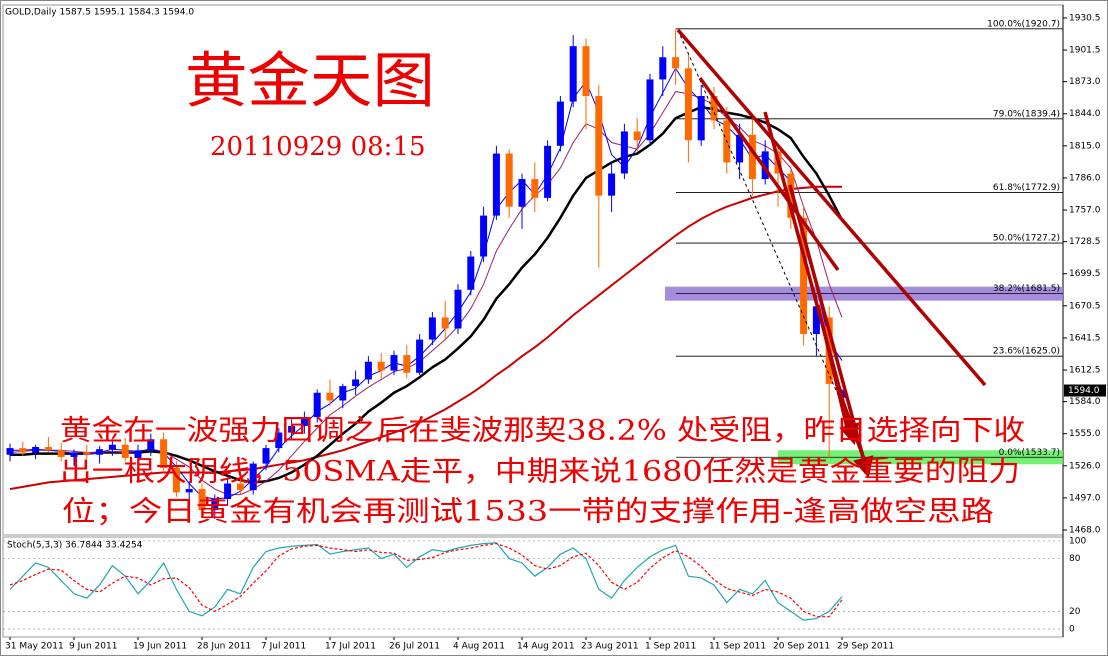 This screenshot has width=1108, height=656. I want to click on fib-label: 100.0%(1920.7), so click(1023, 24).